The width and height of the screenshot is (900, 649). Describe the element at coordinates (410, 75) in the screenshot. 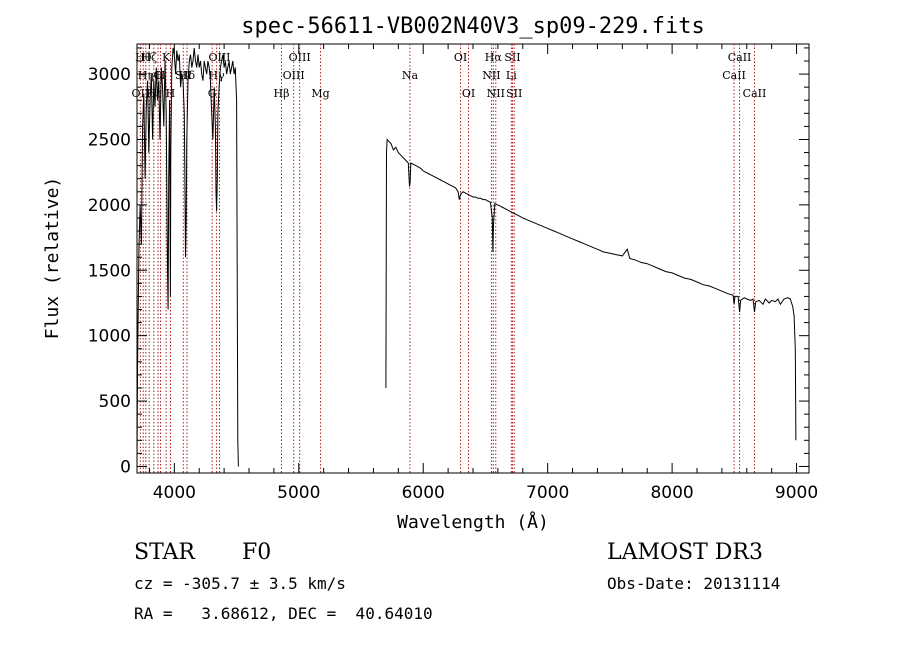

I see `marker-label: Na` at that location.